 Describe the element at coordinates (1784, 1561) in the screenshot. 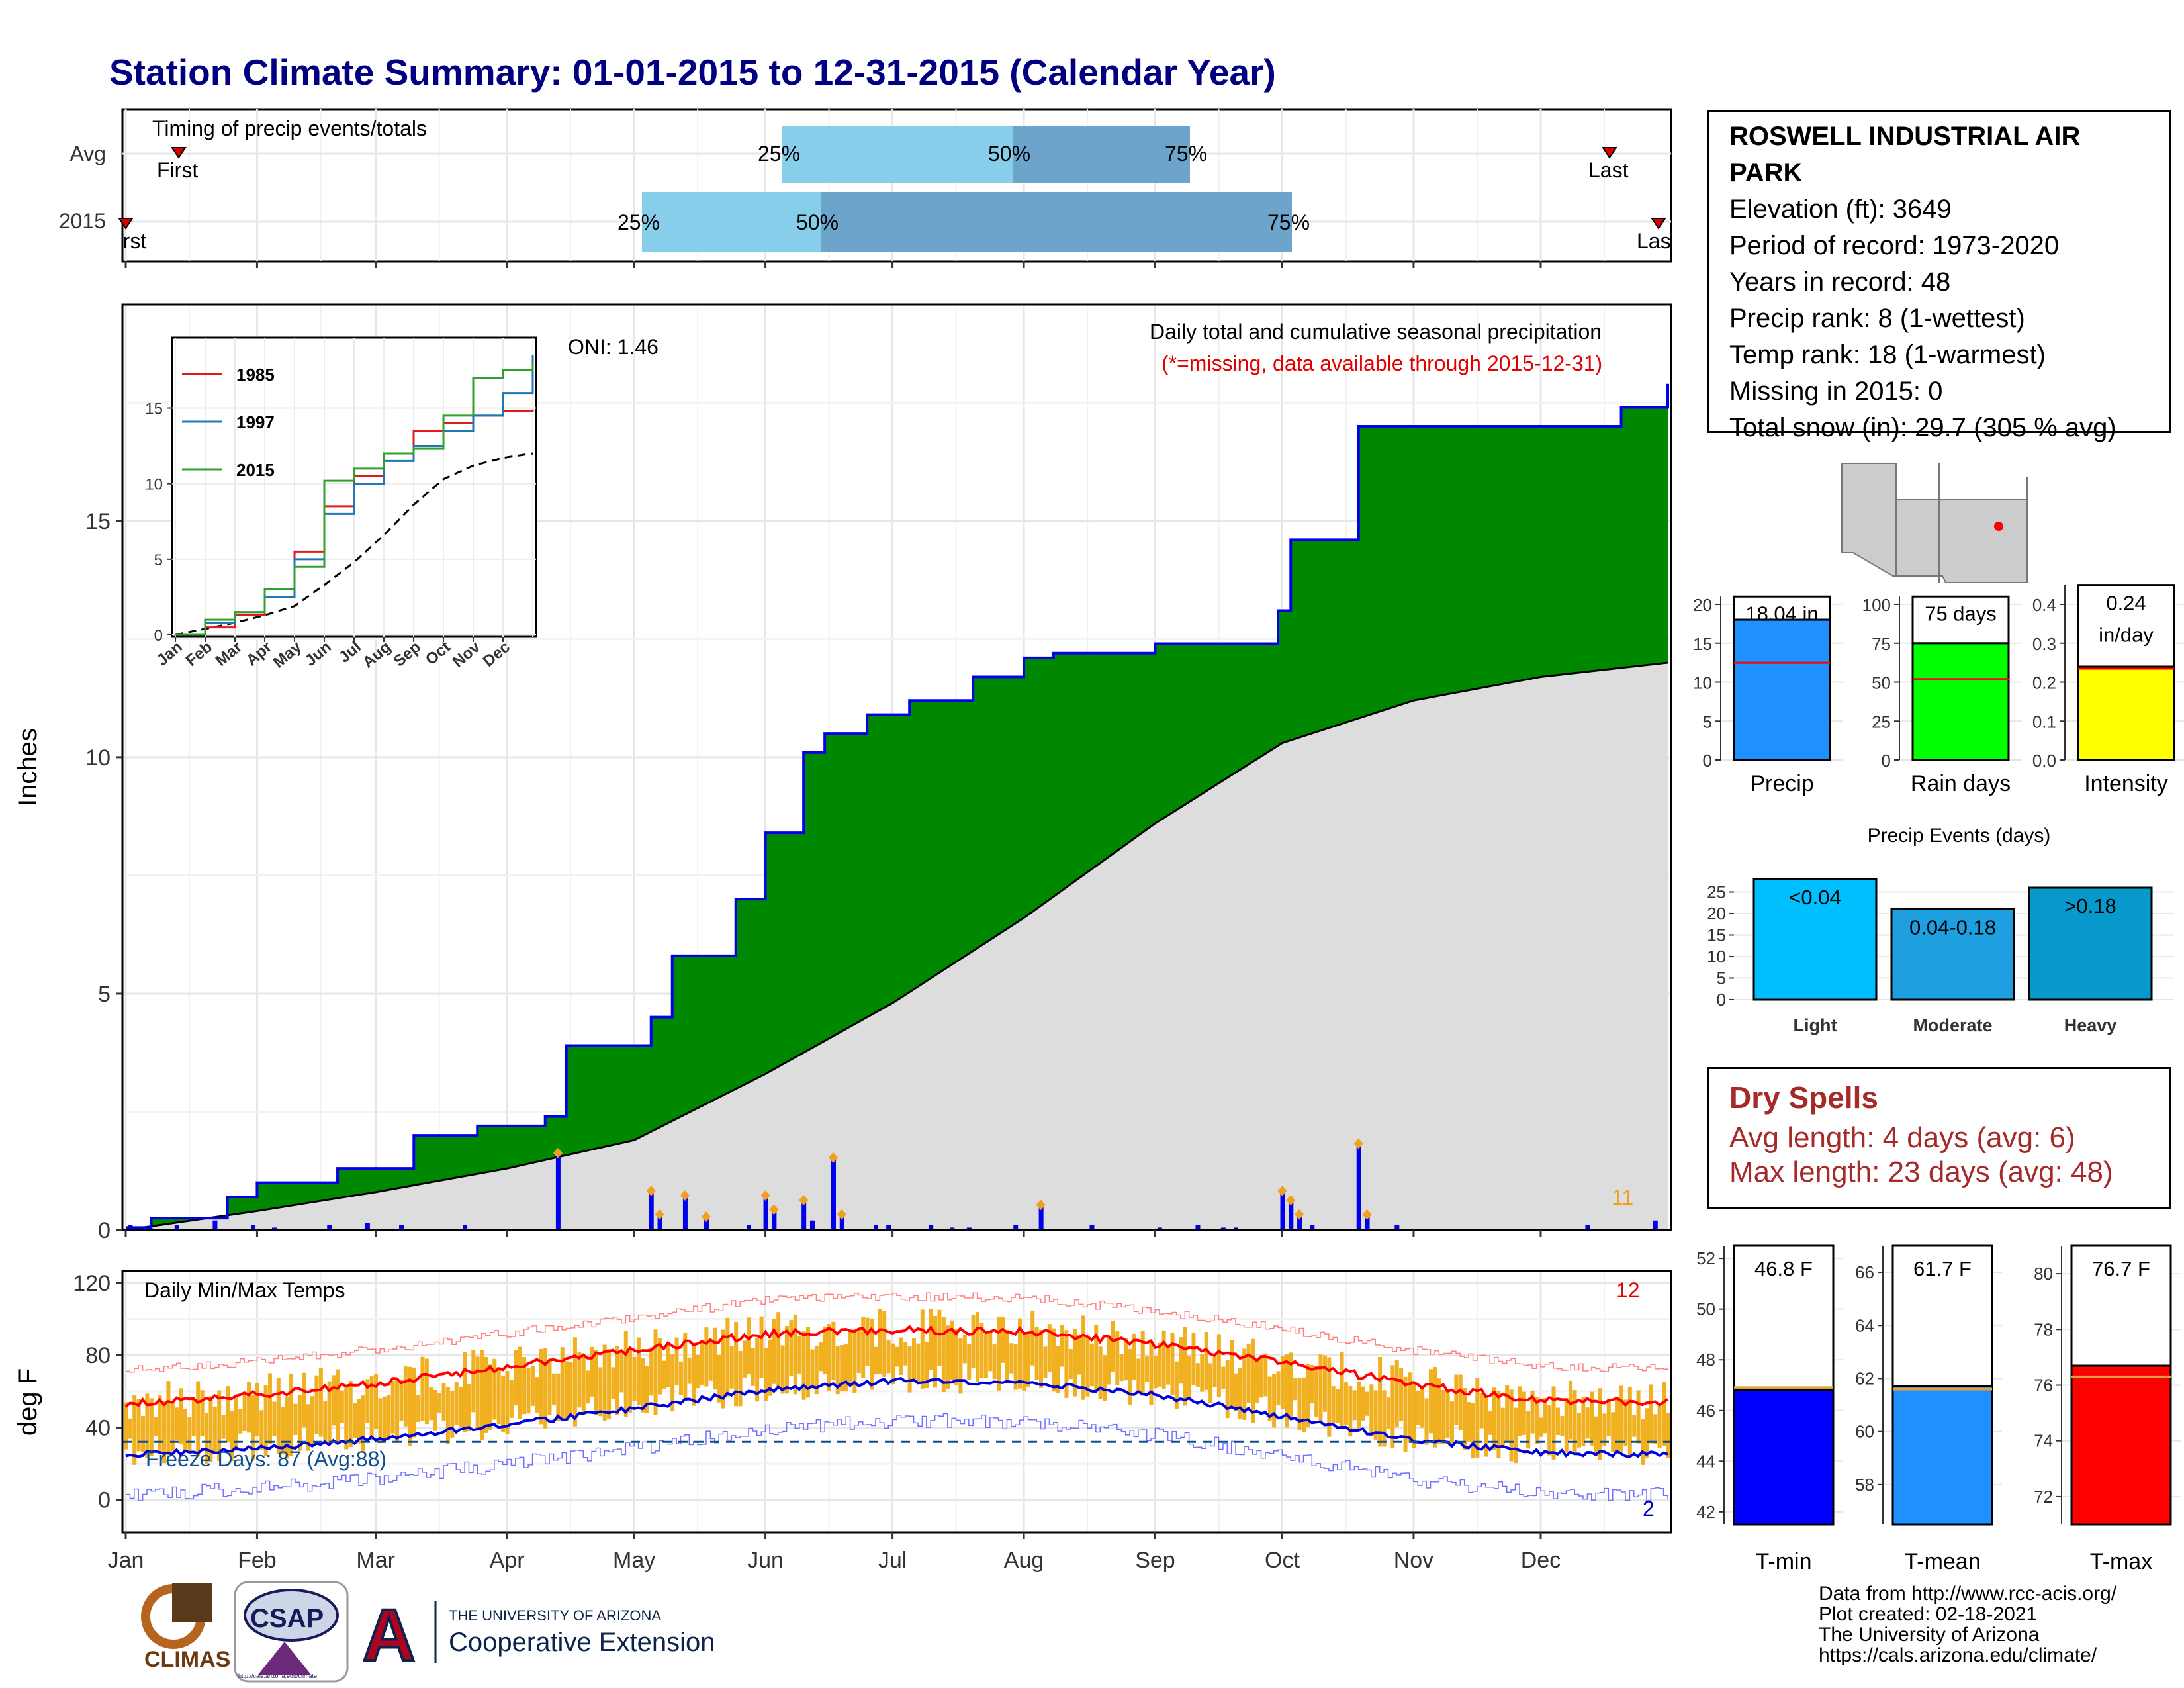

I see `temp-bar-label: T-min` at that location.